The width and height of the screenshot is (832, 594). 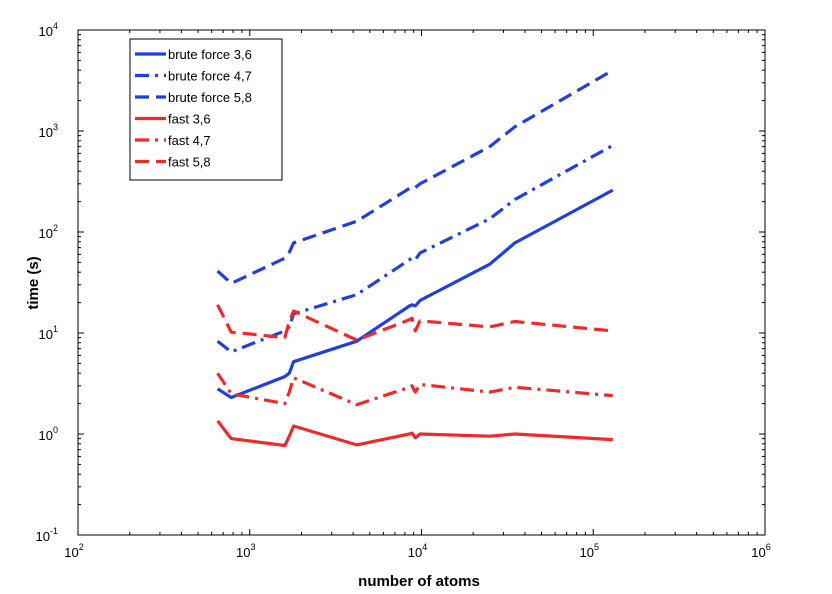 What do you see at coordinates (210, 97) in the screenshot?
I see `legend-entry: brute force 5,8` at bounding box center [210, 97].